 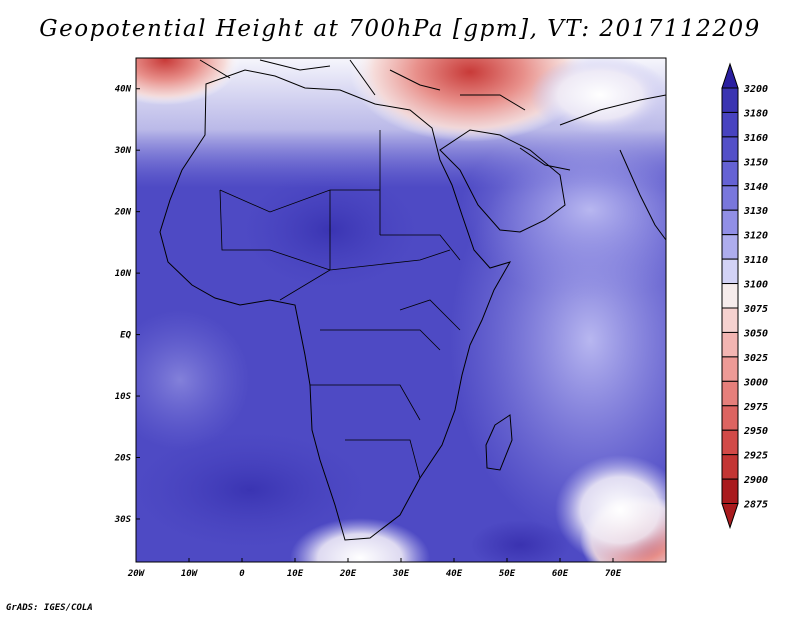 I want to click on lat-axis: 40N 30N 20N 10N EQ 10S 20S 30S, so click(x=127, y=305).